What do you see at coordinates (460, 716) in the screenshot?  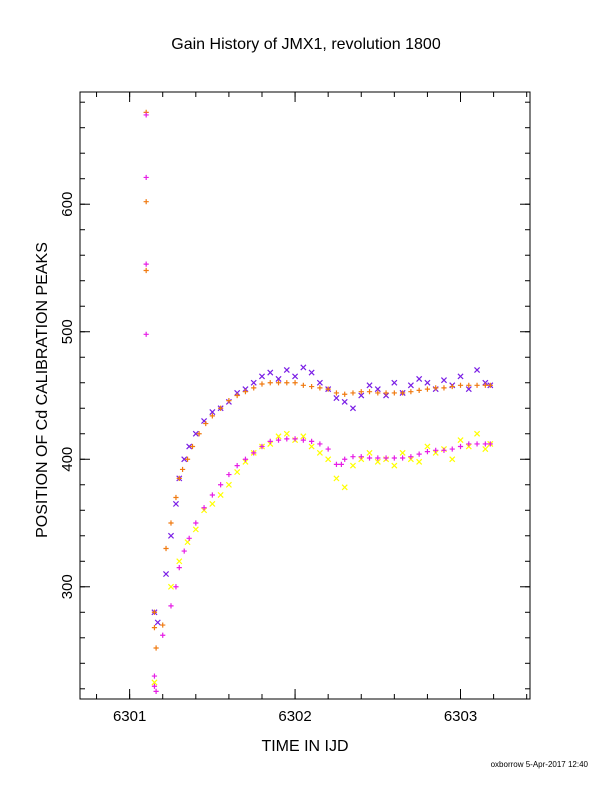 I see `x-tick-label: 6303` at bounding box center [460, 716].